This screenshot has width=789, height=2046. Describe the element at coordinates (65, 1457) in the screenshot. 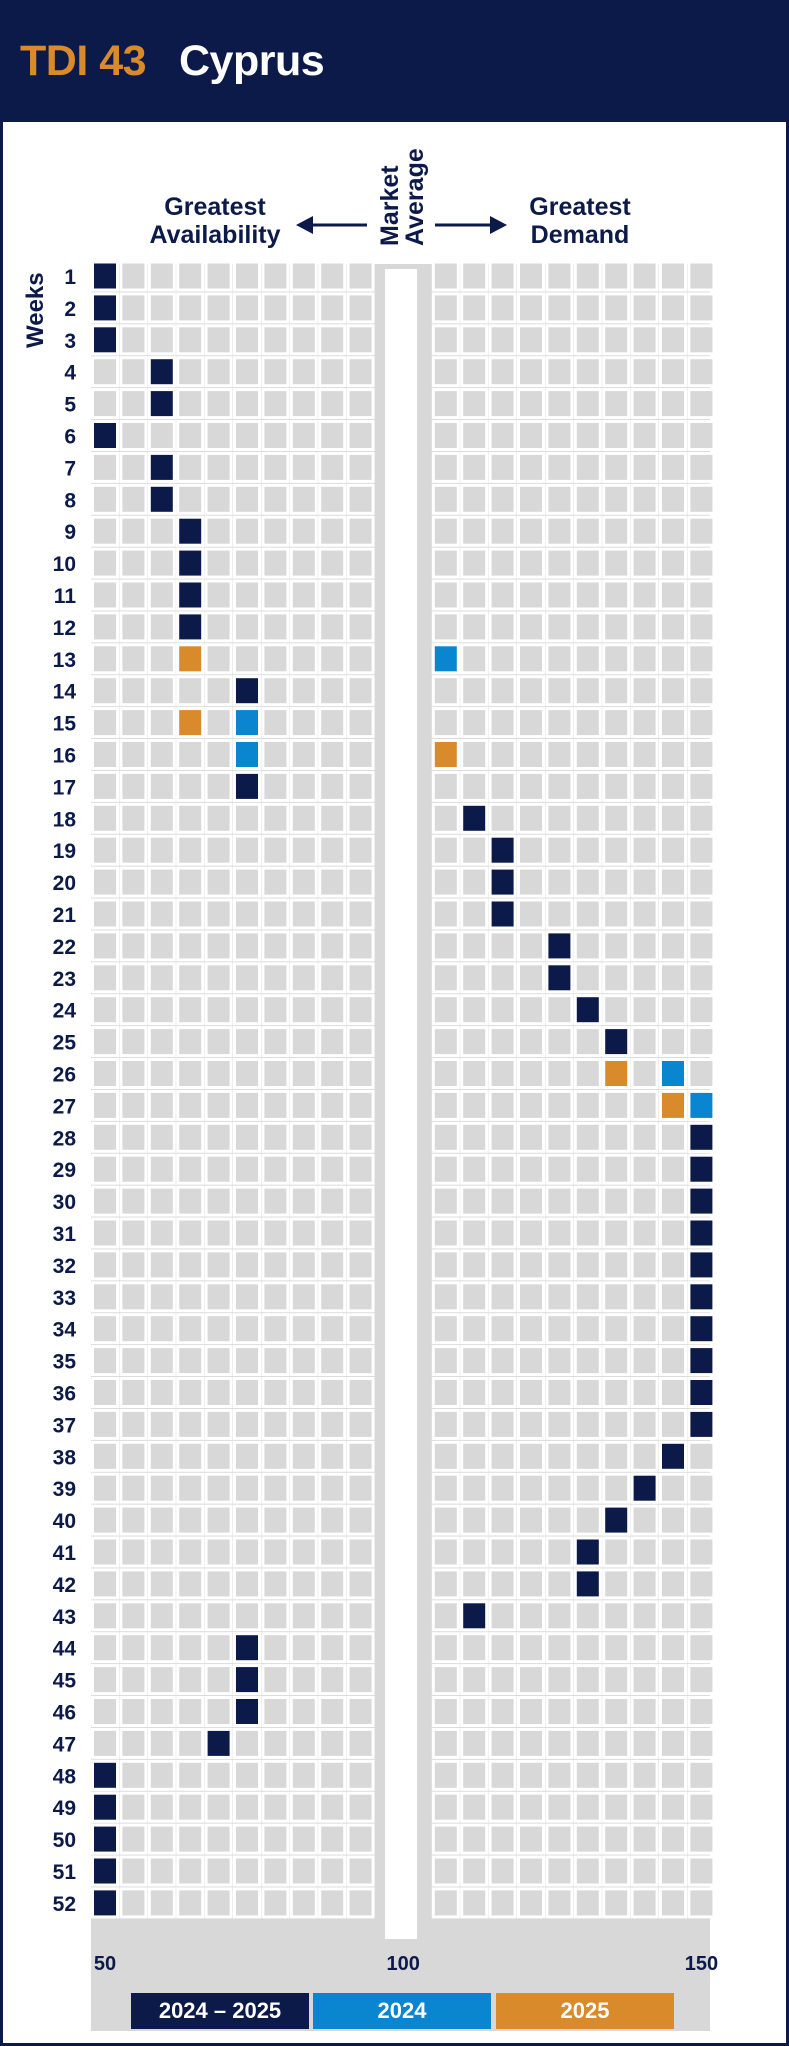

I see `week-label: 38` at that location.